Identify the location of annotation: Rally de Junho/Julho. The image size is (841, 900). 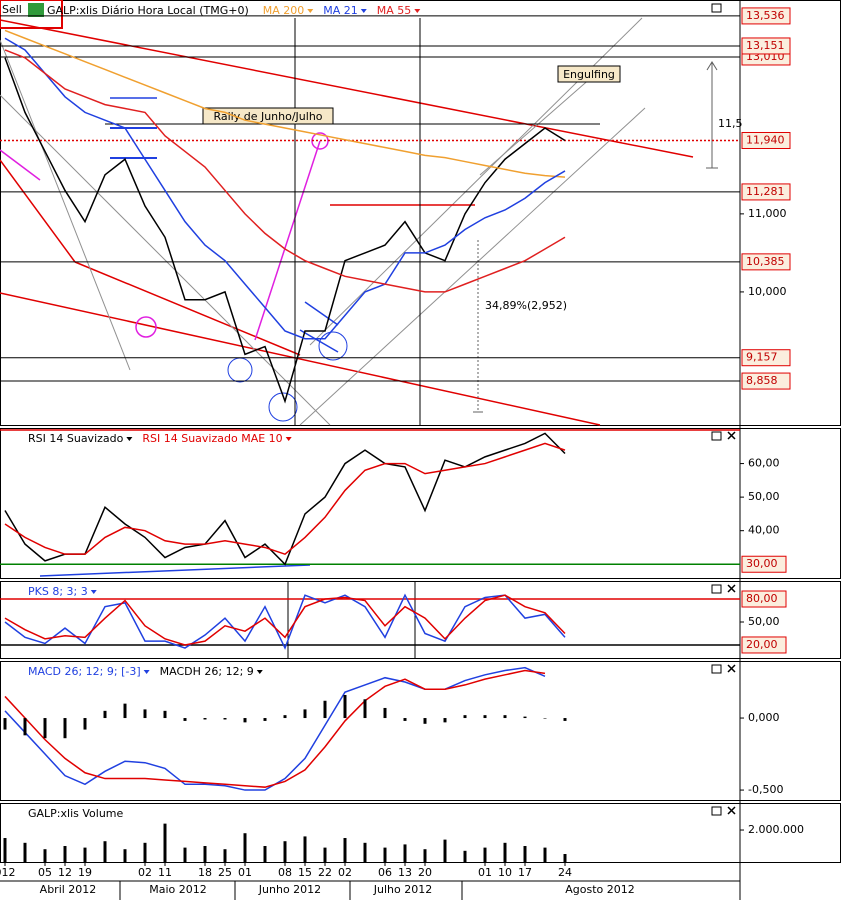
(267, 116).